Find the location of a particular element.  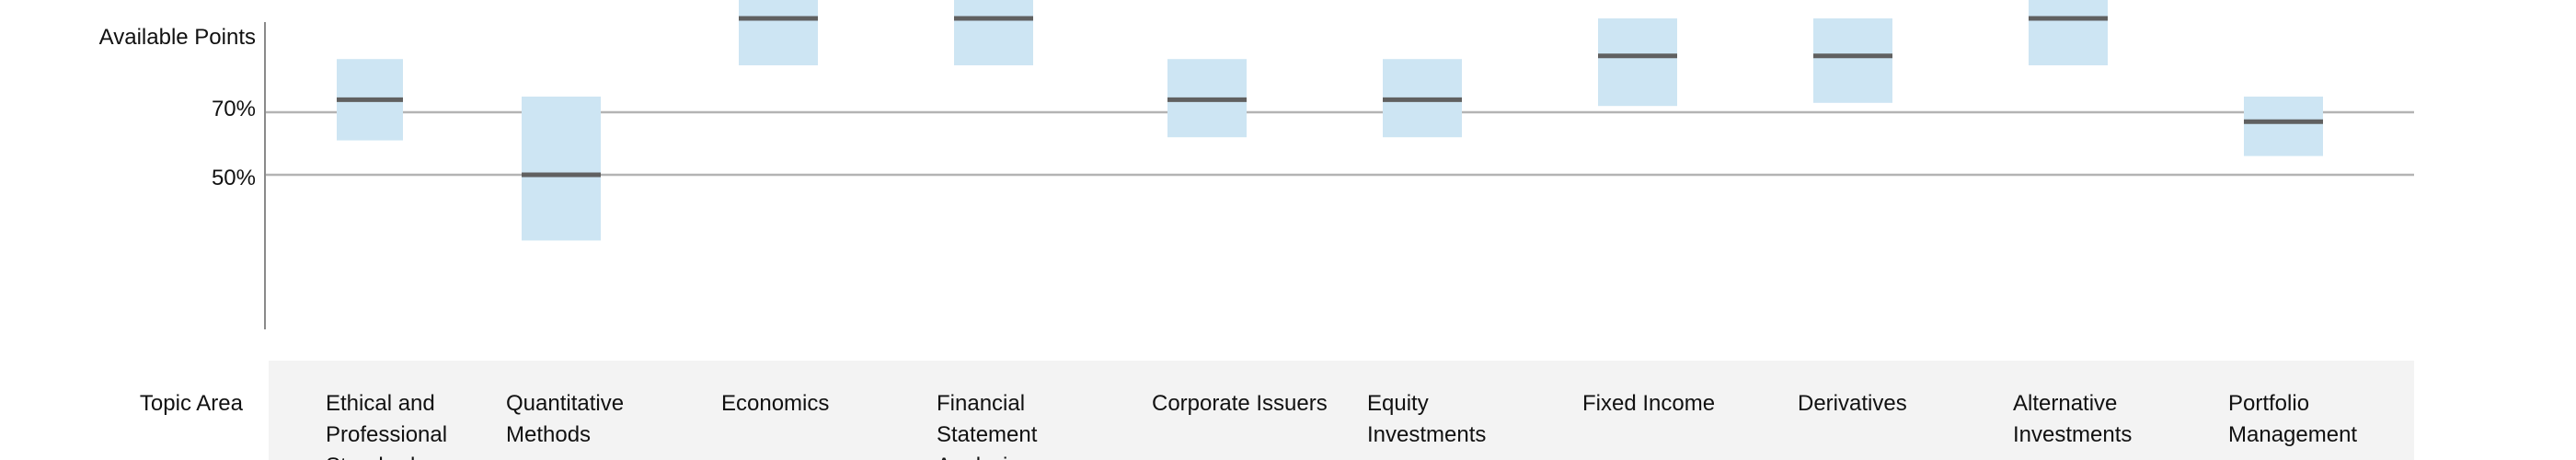

category-label: Economics is located at coordinates (775, 403).